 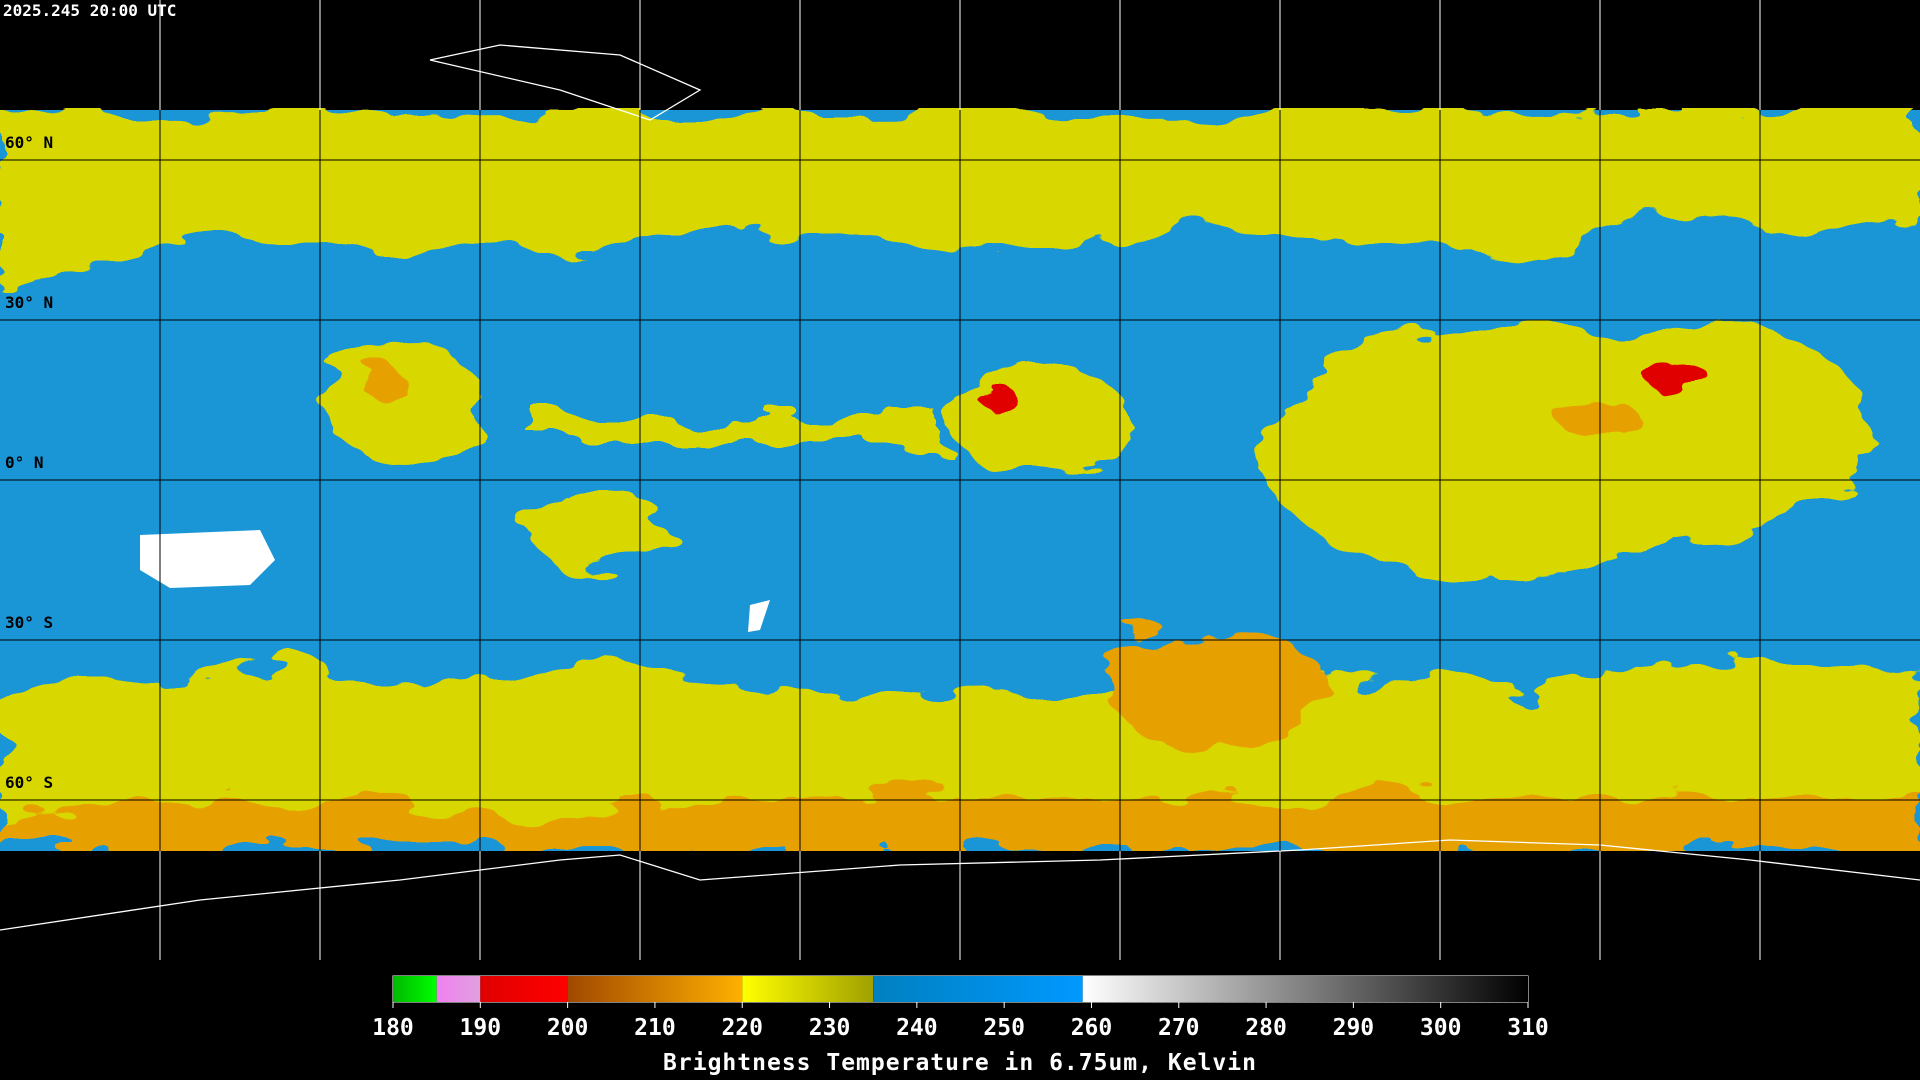 What do you see at coordinates (29, 782) in the screenshot?
I see `latitude-label: 60° S` at bounding box center [29, 782].